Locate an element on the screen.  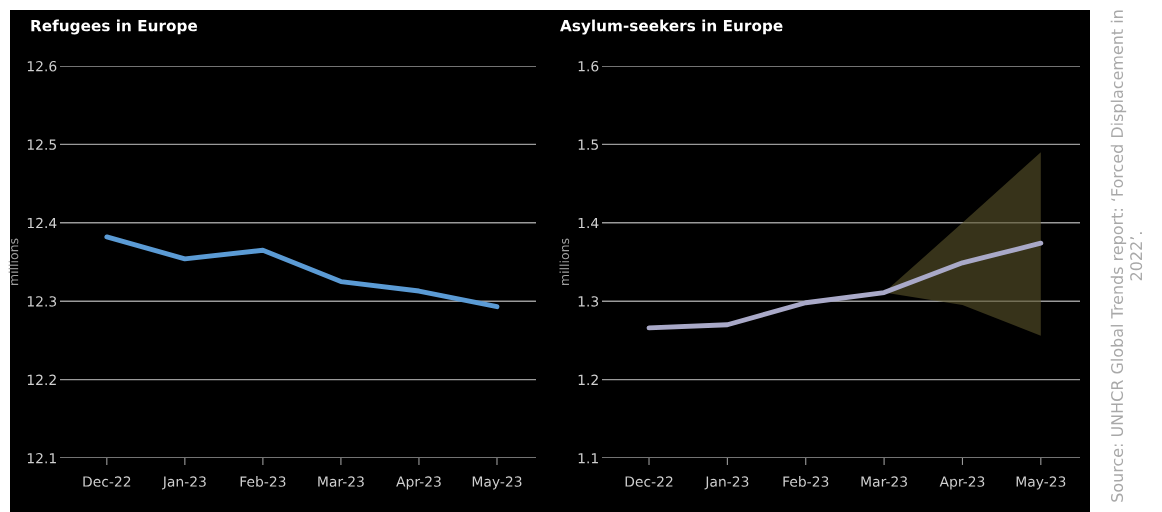
y-tick-label: 1.2 is located at coordinates (588, 379).